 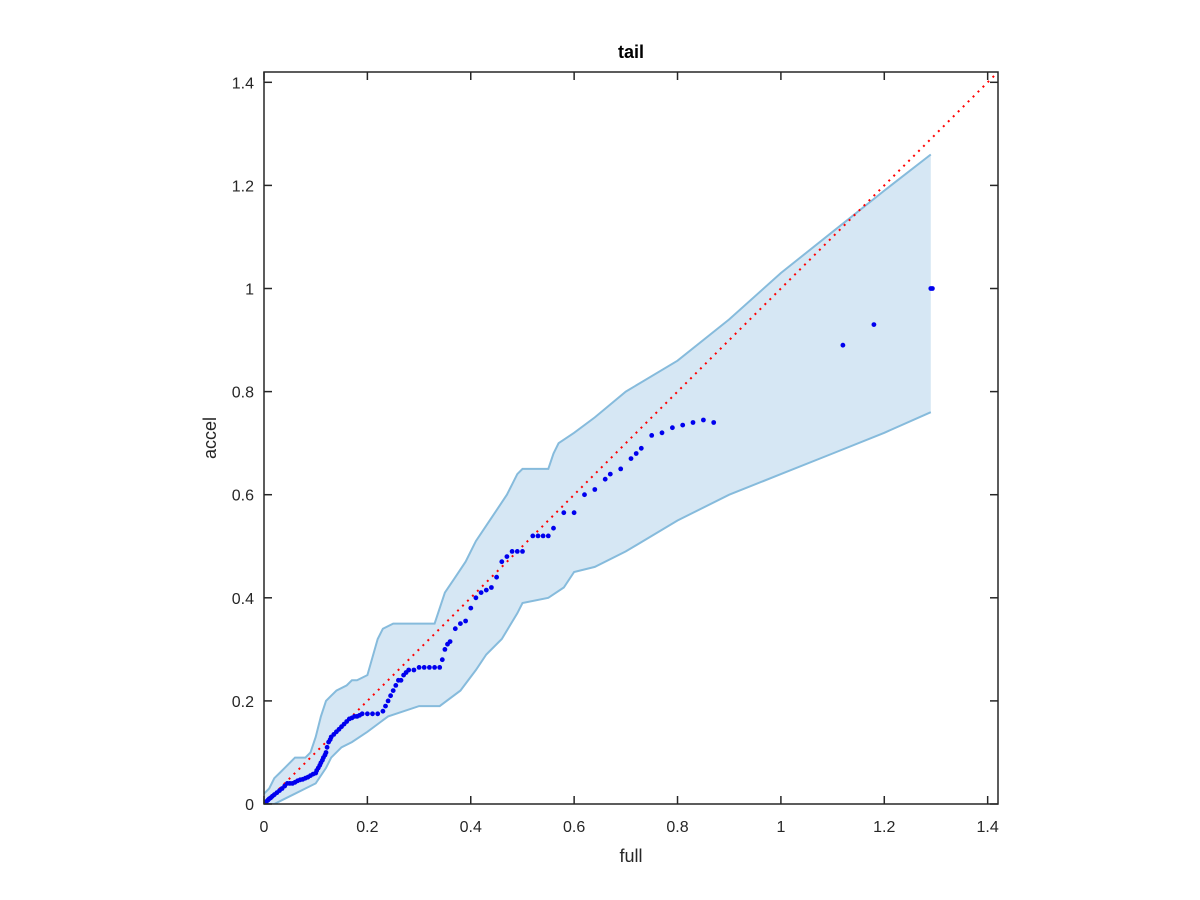 I want to click on x-tick-label-6: 1.2, so click(x=884, y=827).